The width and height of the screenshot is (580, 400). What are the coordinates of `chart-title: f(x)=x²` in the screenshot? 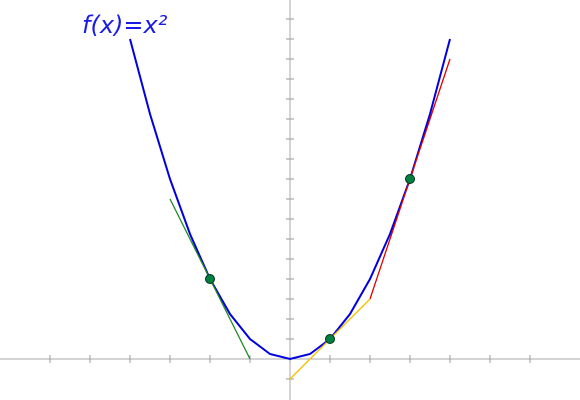 It's located at (125, 25).